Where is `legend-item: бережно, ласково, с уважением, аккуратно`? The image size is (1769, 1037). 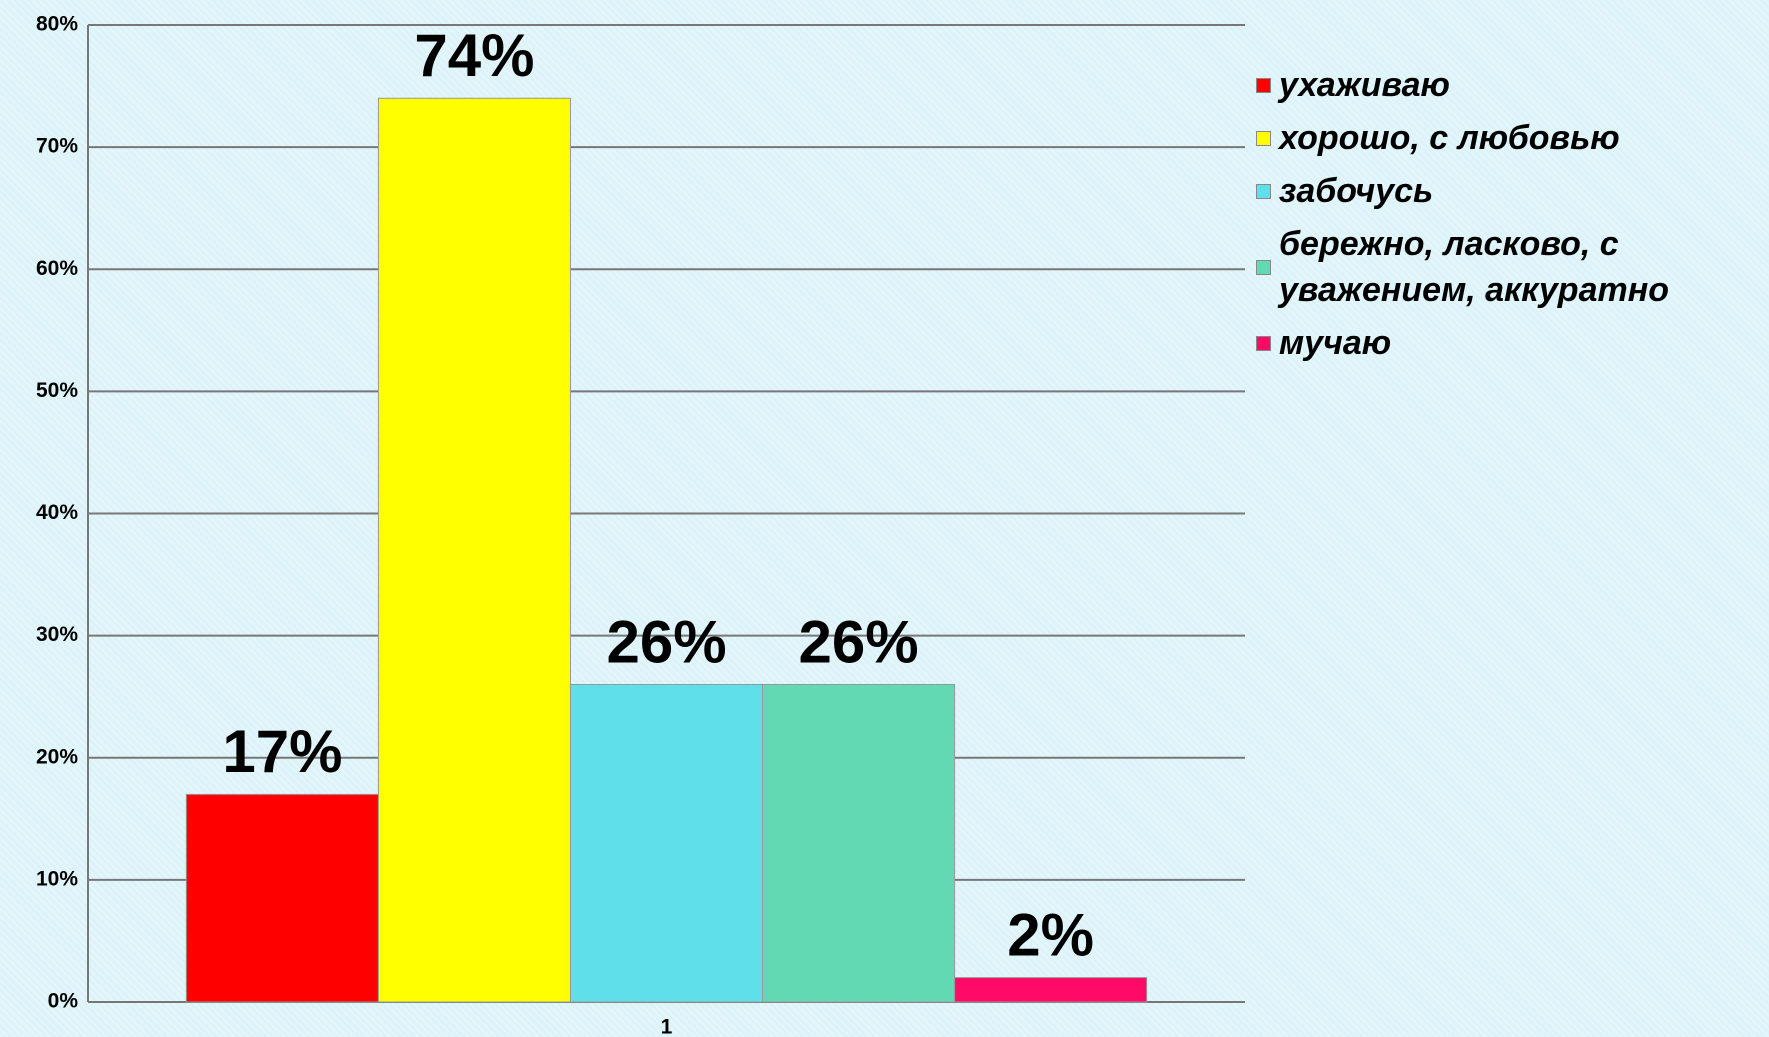 legend-item: бережно, ласково, с уважением, аккуратно is located at coordinates (1511, 267).